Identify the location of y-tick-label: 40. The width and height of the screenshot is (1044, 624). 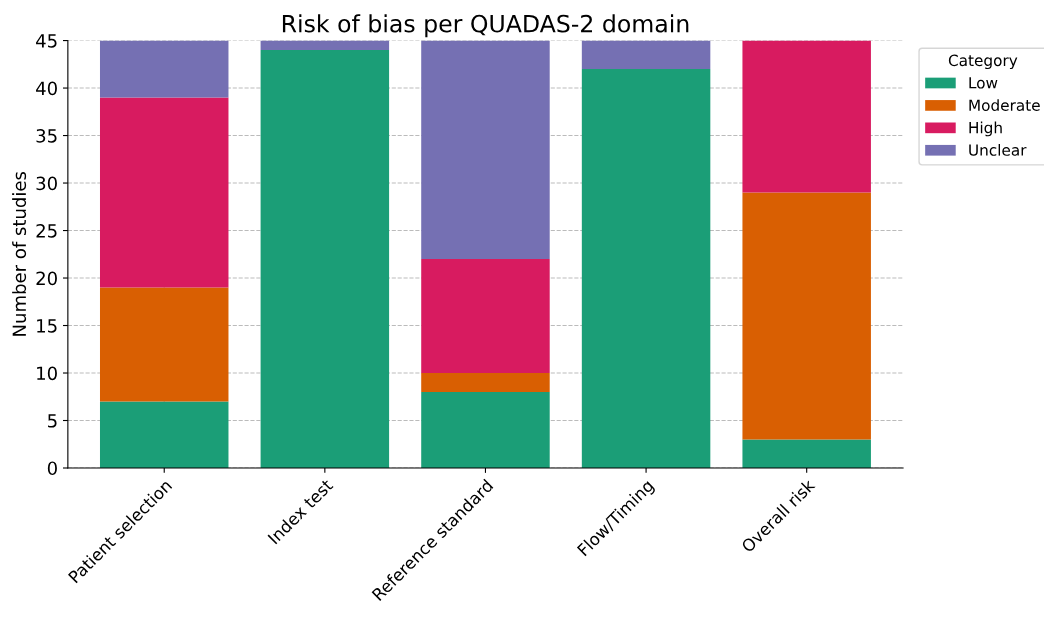
(46, 88).